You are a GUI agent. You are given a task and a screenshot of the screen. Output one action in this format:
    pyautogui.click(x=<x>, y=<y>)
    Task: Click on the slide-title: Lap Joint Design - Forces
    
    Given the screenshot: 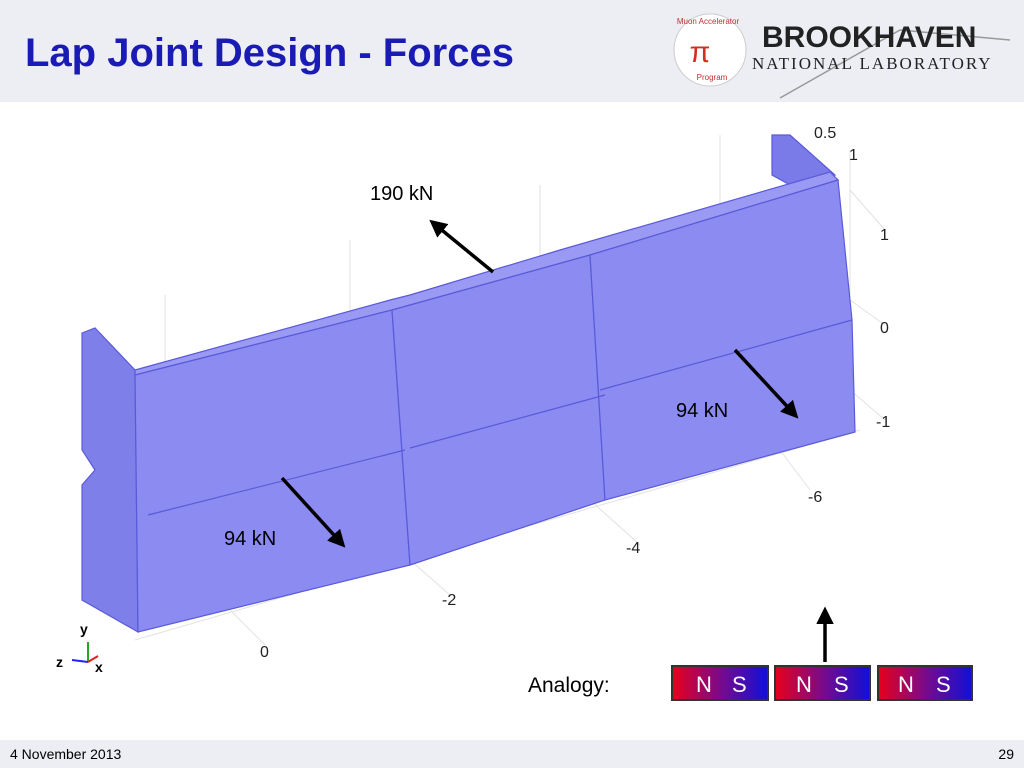 What is the action you would take?
    pyautogui.click(x=269, y=53)
    